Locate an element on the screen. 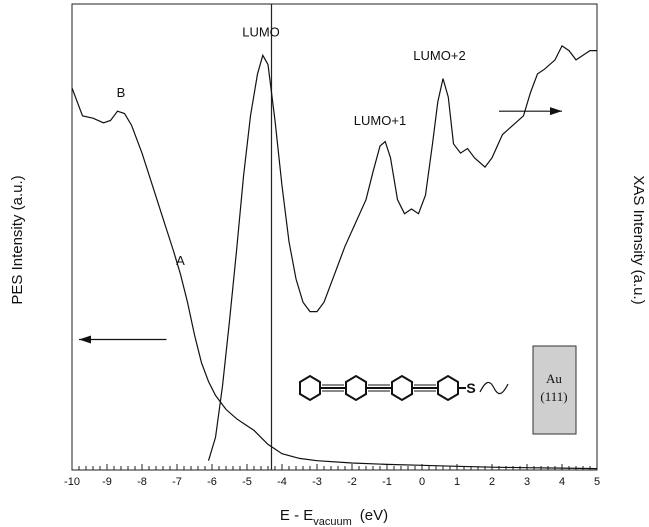  xas-axis-arrow is located at coordinates (530, 111).